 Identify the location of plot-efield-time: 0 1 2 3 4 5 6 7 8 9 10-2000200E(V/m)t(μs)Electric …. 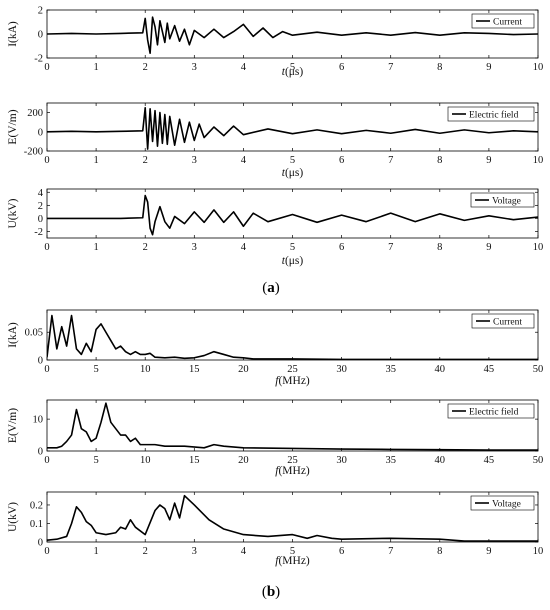
(275, 140).